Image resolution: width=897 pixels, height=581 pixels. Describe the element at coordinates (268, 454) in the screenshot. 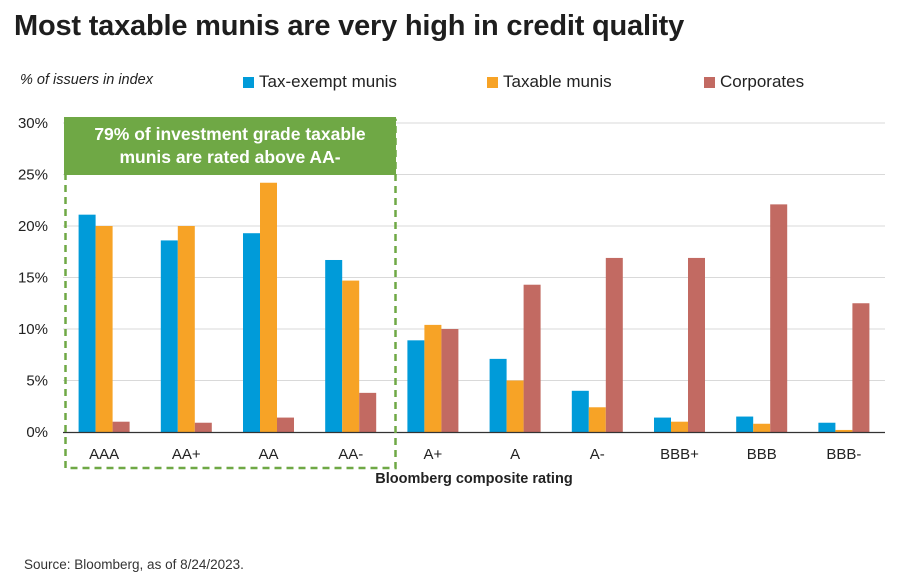

I see `x-tick-label: AA` at that location.